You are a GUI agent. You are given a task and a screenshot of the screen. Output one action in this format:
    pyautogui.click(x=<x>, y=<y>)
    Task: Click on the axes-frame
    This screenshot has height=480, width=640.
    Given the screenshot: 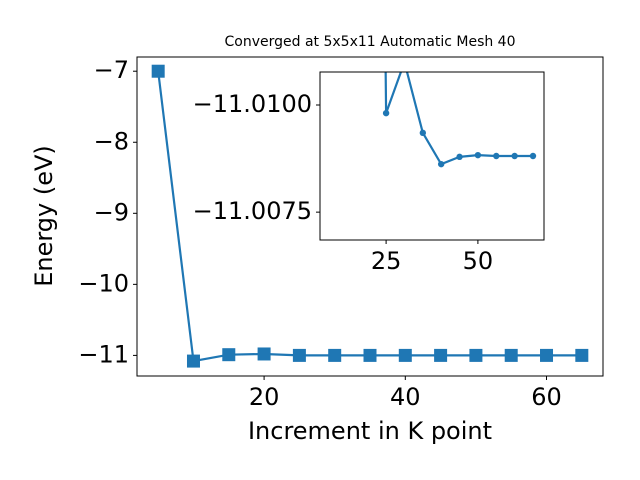 What is the action you would take?
    pyautogui.click(x=432, y=156)
    